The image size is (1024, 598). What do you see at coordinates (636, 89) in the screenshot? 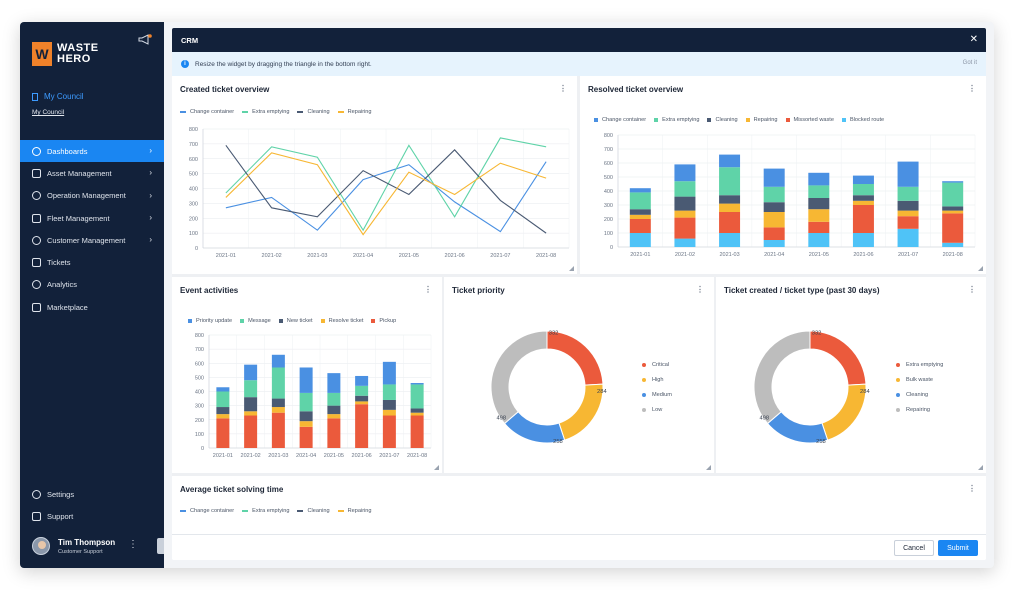
I see `widget-title: Resolved ticket overview` at bounding box center [636, 89].